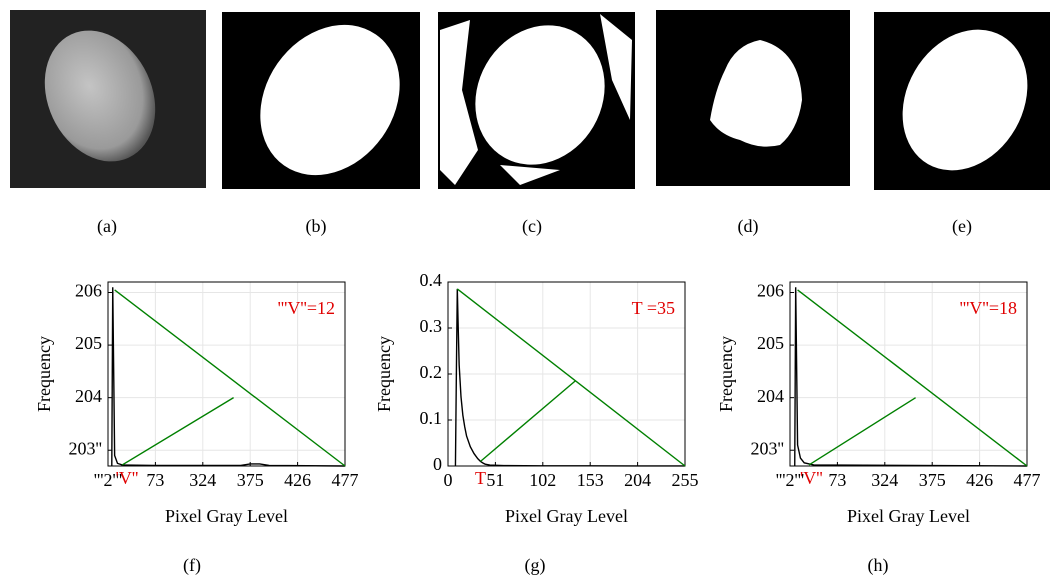  I want to click on caption: (a), so click(107, 226).